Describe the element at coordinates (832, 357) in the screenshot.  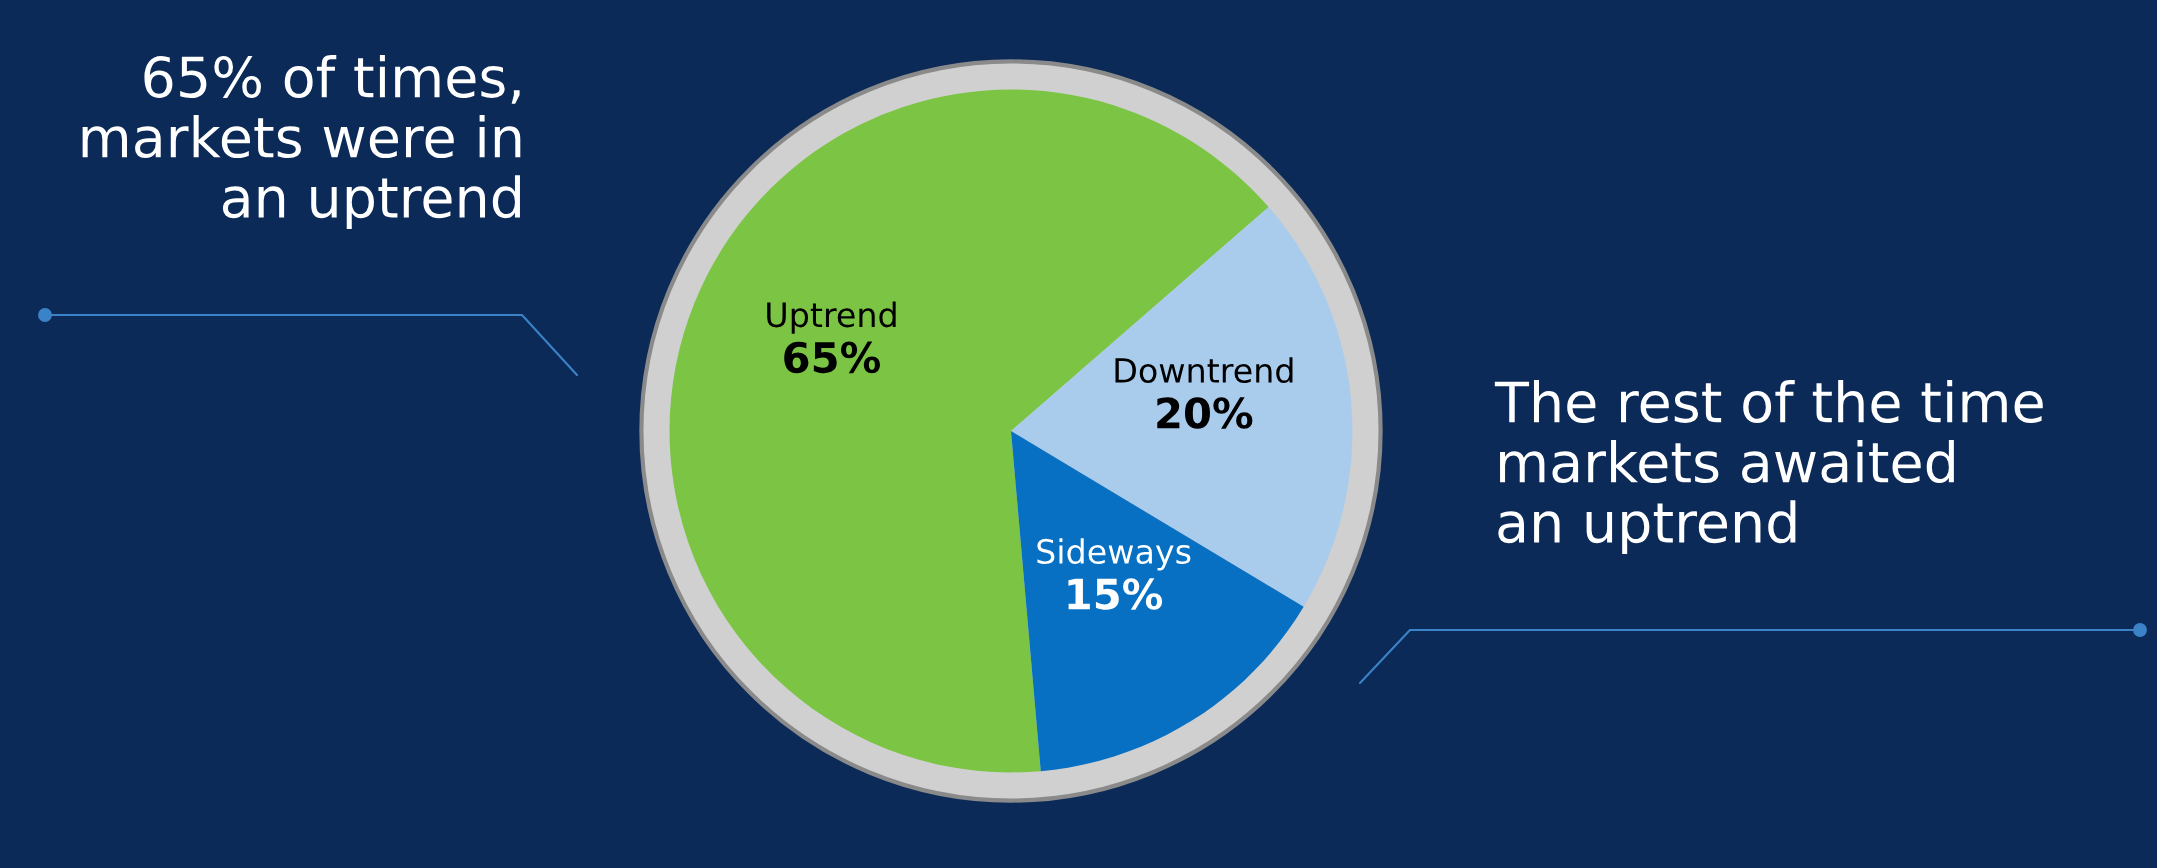
I see `data-label: 65%` at that location.